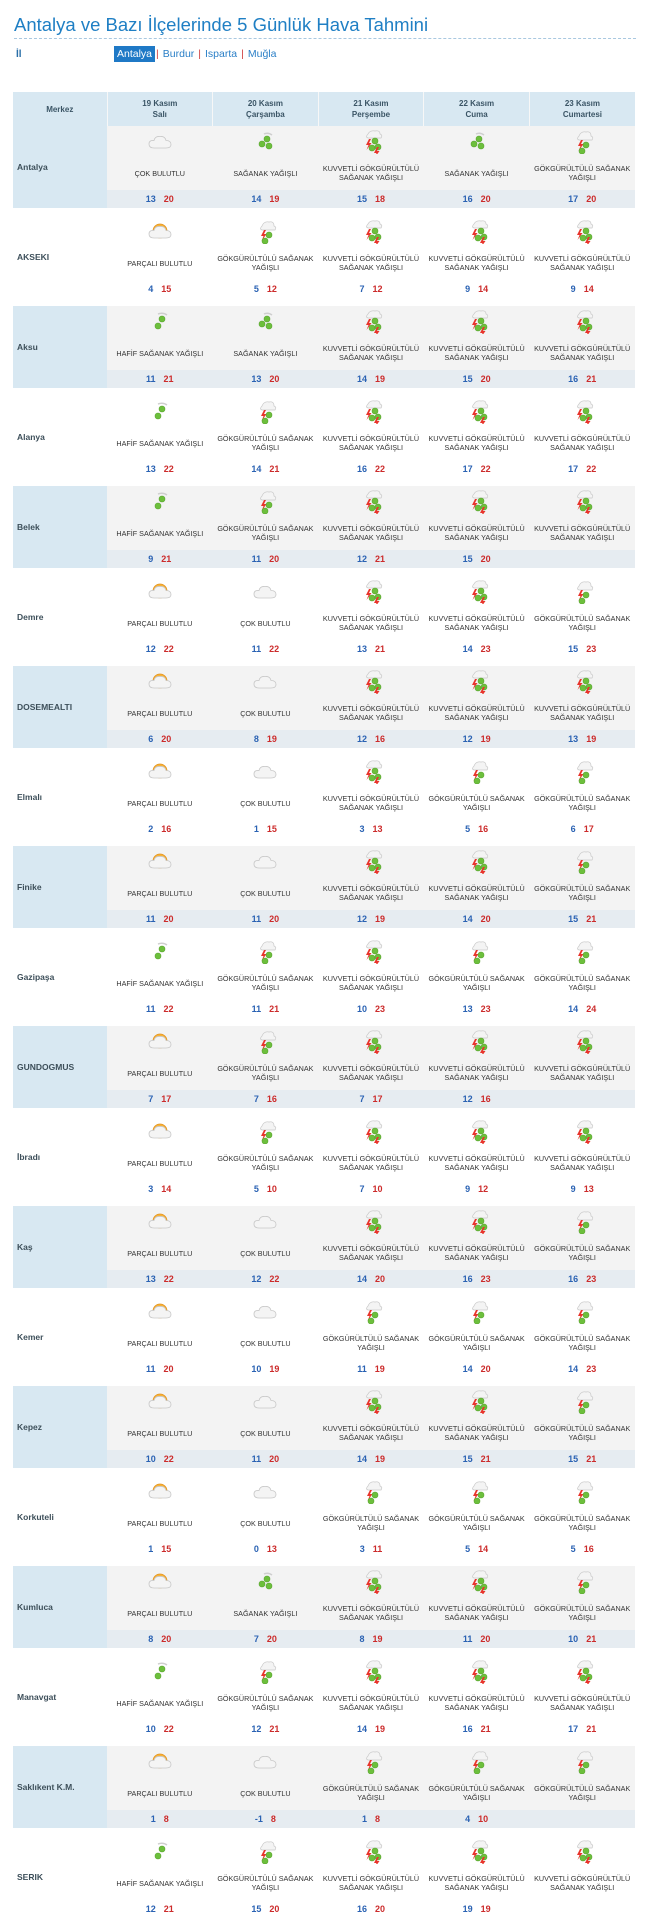 The image size is (650, 1918). Describe the element at coordinates (483, 1549) in the screenshot. I see `high-temp: 14` at that location.